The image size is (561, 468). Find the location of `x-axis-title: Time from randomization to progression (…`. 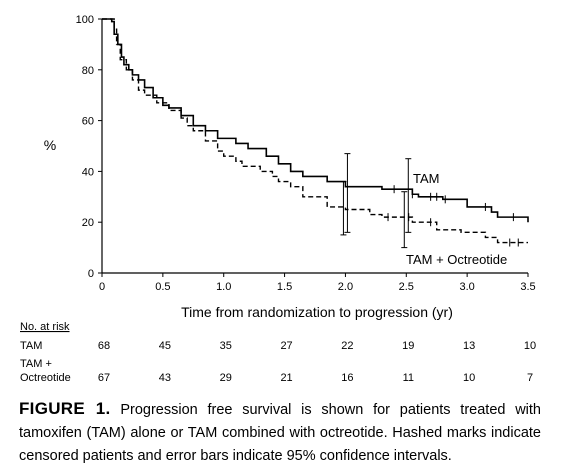

x-axis-title: Time from randomization to progression (… is located at coordinates (317, 312).